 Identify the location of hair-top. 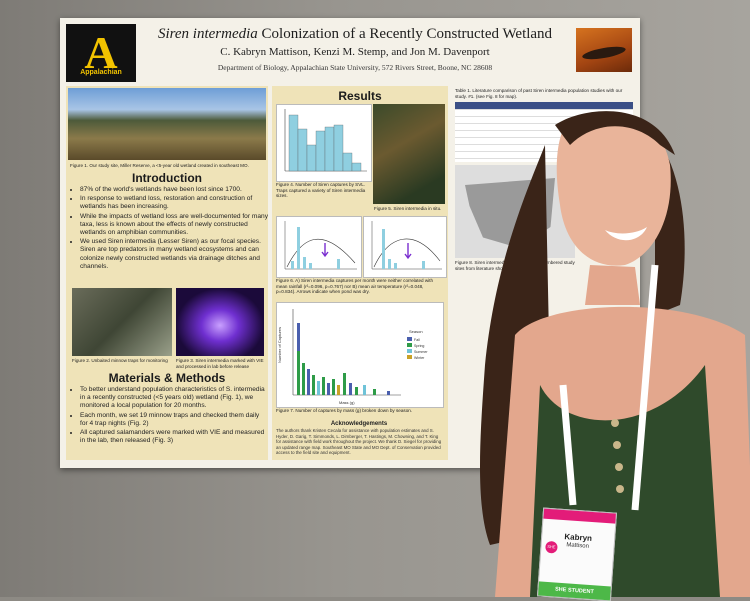
(615, 133).